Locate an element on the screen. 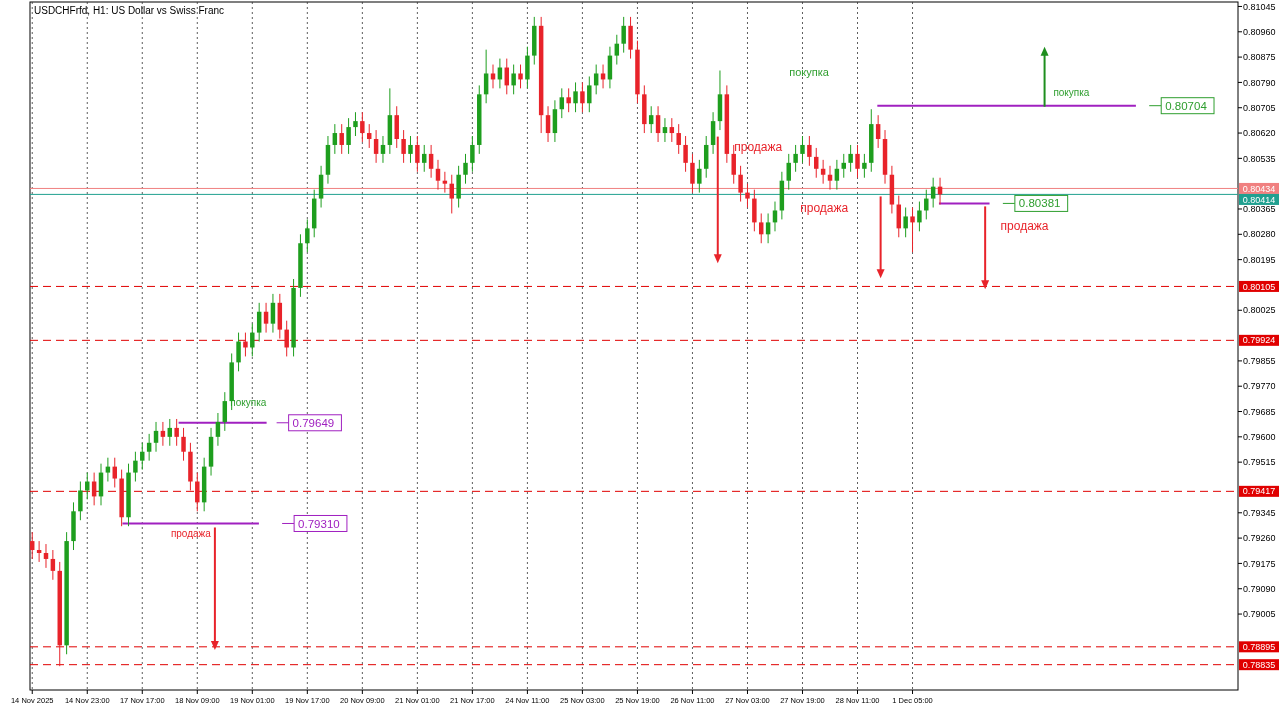 The height and width of the screenshot is (708, 1280). ref-line-label: 0.79924 is located at coordinates (1259, 340).